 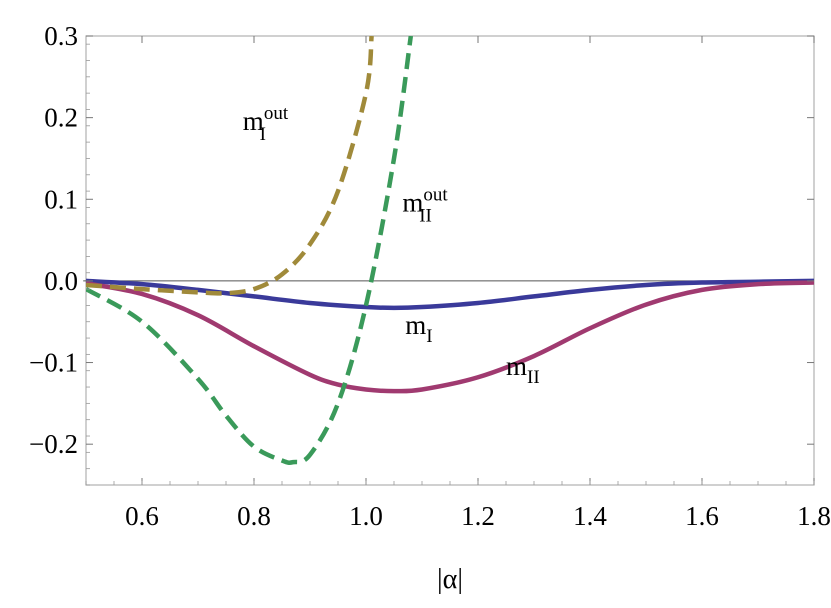 I want to click on x-tick-label: 0.6, so click(x=142, y=516).